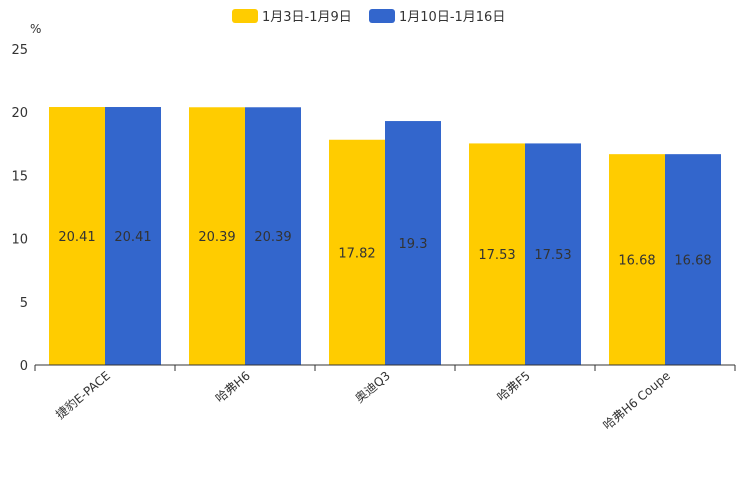  What do you see at coordinates (452, 17) in the screenshot?
I see `legend-label-series-2: 1月10日-1月16日` at bounding box center [452, 17].